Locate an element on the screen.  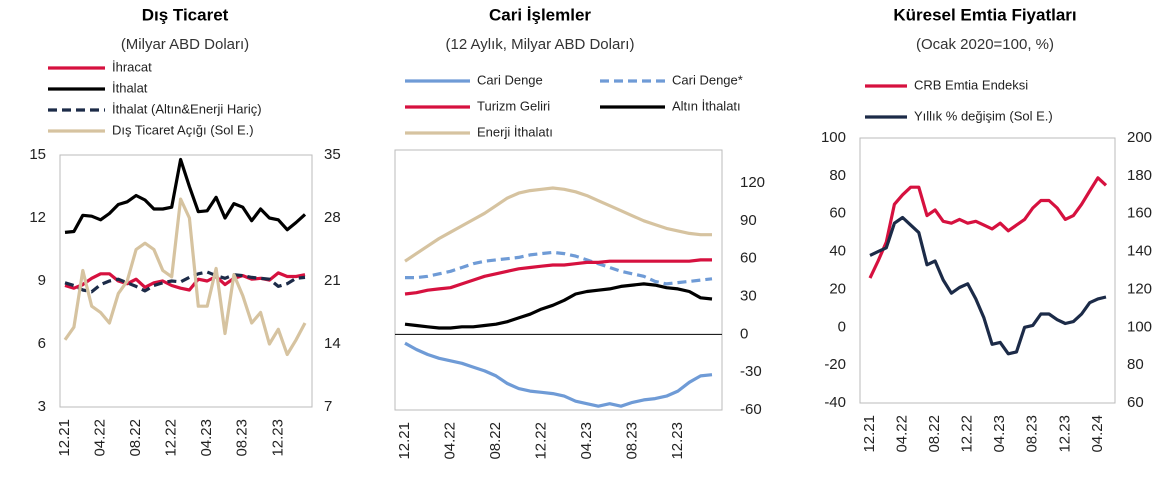
y2-tick-label: 120 is located at coordinates (1139, 288).